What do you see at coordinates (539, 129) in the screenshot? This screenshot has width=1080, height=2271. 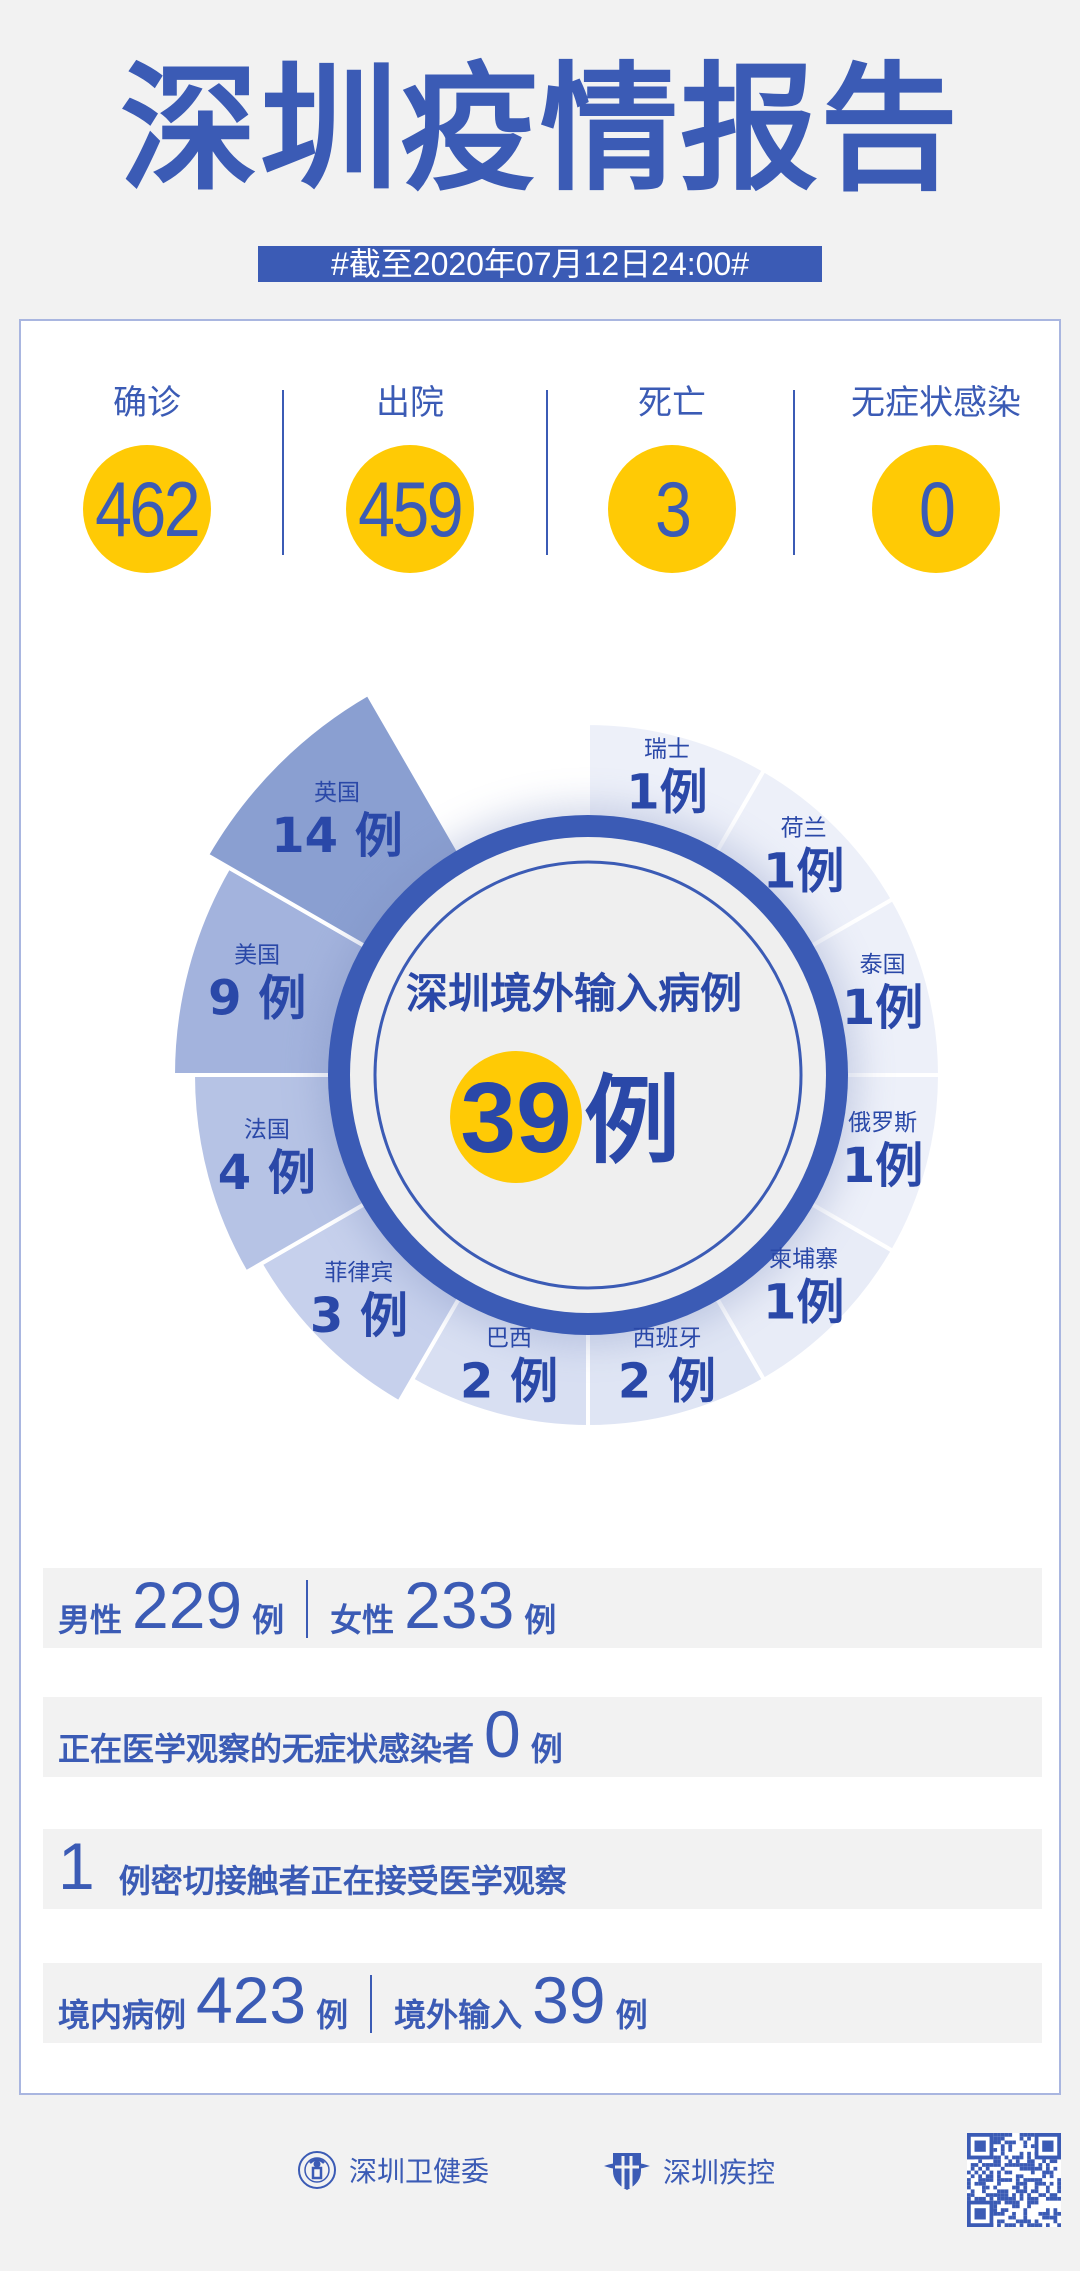 I see `page-title: 深圳疫情报告` at bounding box center [539, 129].